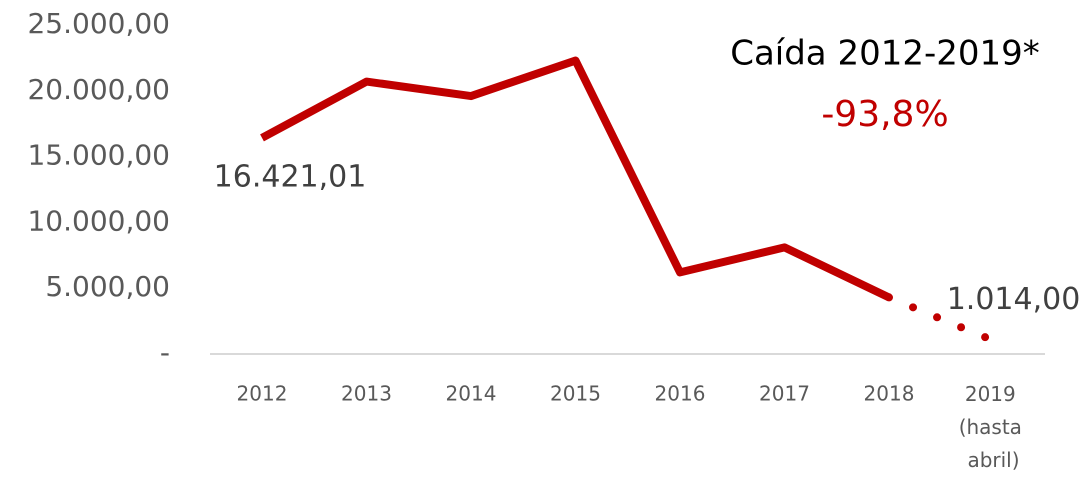 This screenshot has height=487, width=1086. Describe the element at coordinates (1014, 299) in the screenshot. I see `data-label: 1.014,00` at that location.